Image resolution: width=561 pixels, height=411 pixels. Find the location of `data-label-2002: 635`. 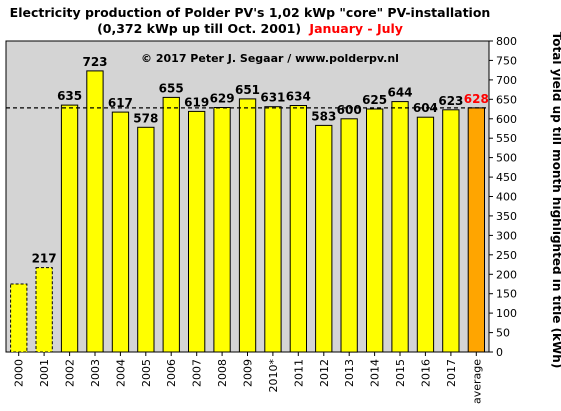

data-label-2002: 635 is located at coordinates (69, 96).